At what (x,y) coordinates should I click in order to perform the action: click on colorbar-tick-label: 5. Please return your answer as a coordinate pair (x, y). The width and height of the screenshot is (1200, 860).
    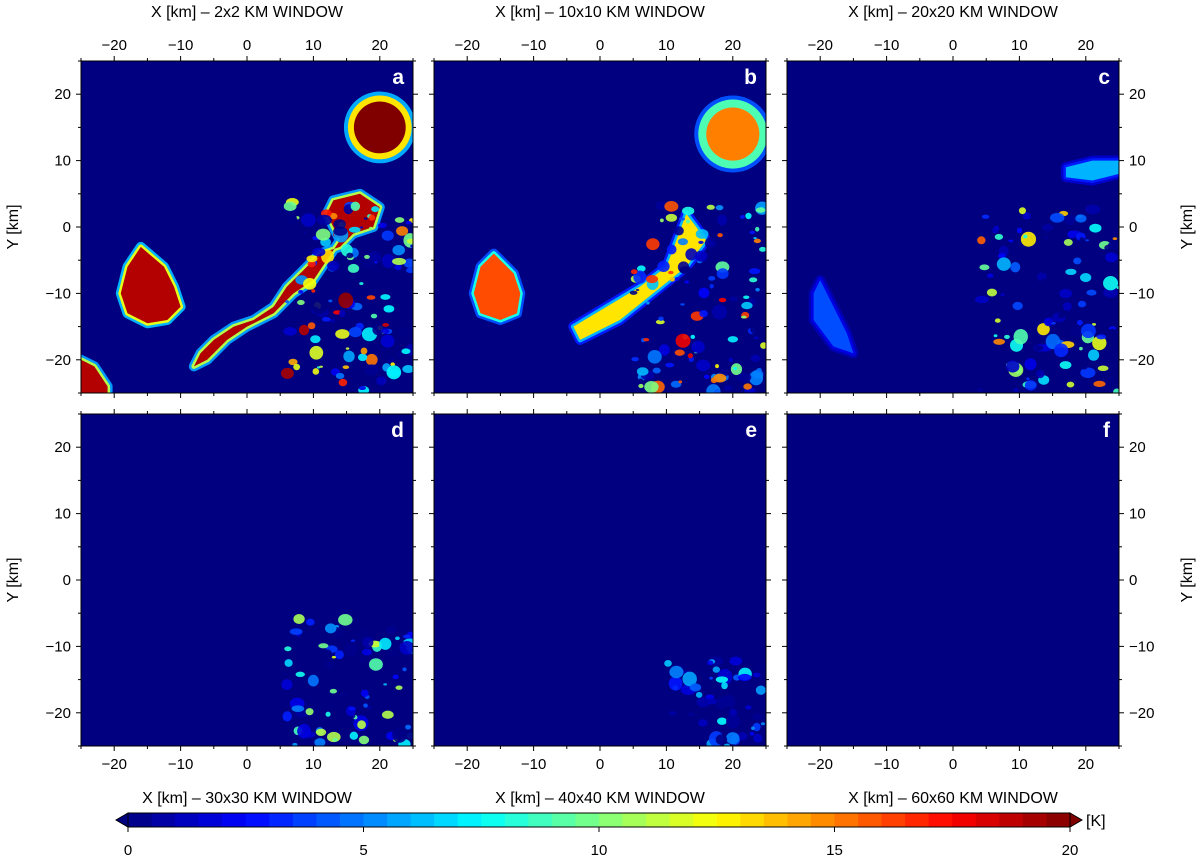
    Looking at the image, I should click on (363, 850).